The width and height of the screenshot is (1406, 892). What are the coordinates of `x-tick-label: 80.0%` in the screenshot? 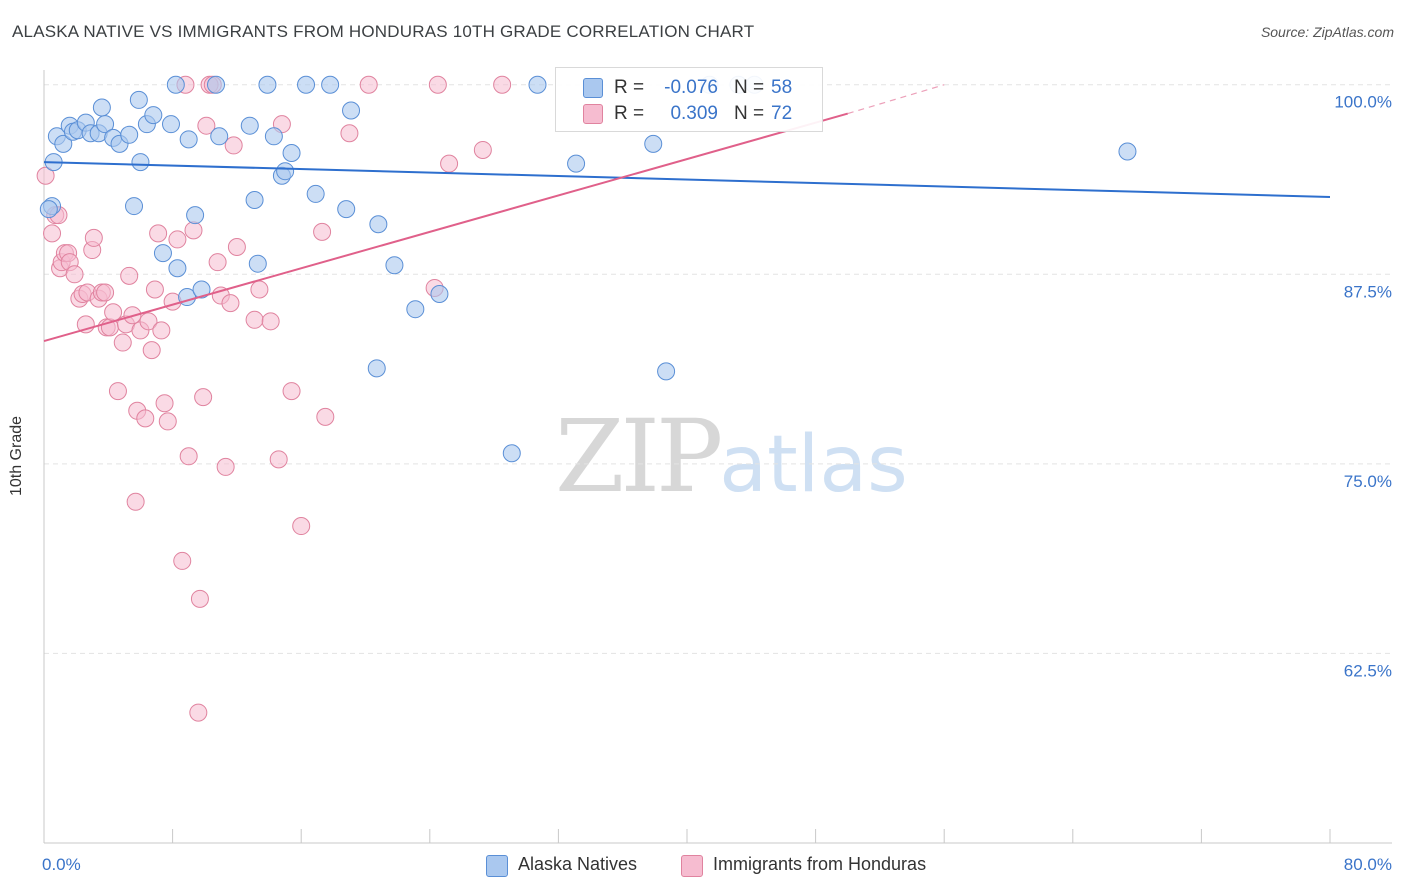 It's located at (1368, 864).